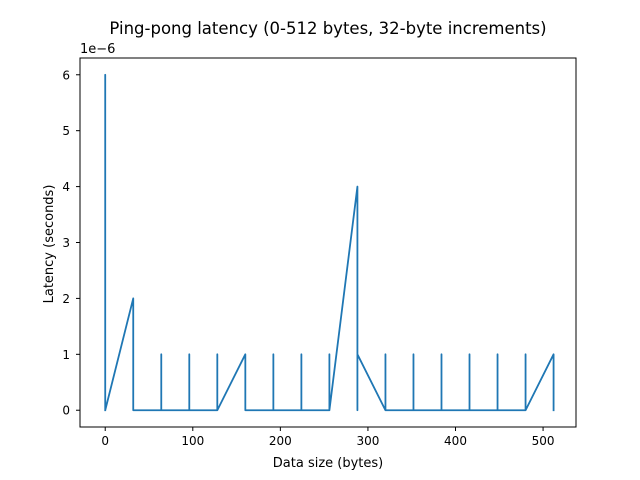 The width and height of the screenshot is (640, 480). I want to click on x-tick-label: 400, so click(455, 441).